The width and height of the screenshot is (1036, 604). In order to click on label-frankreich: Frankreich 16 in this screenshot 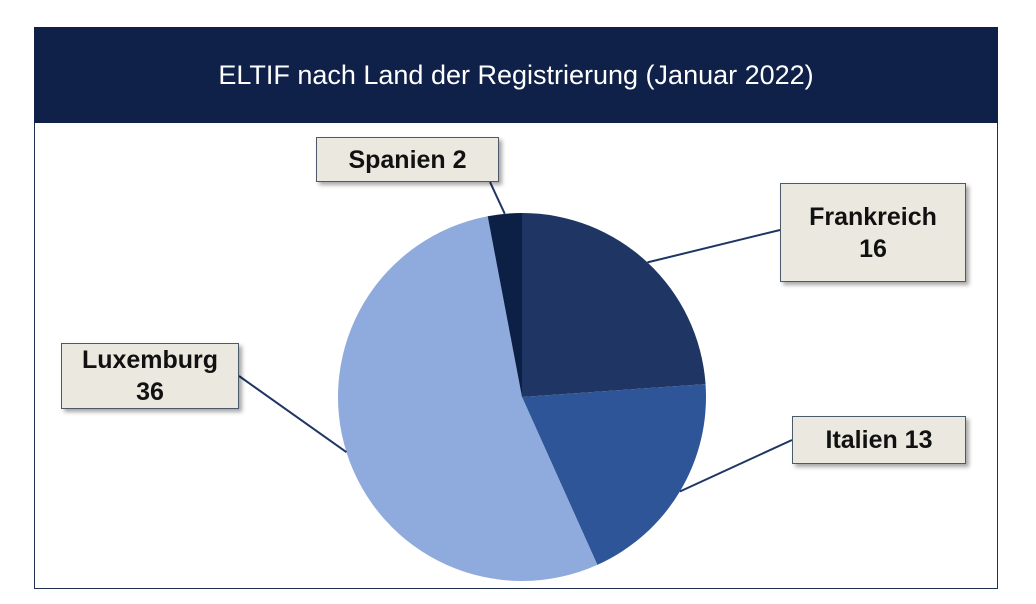, I will do `click(873, 232)`.